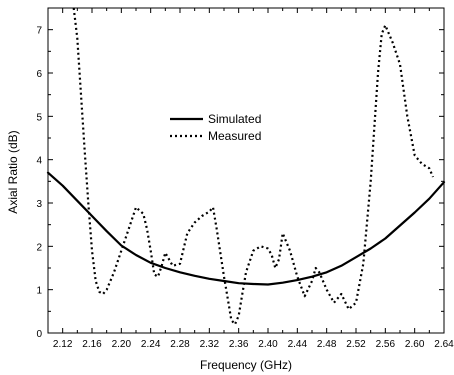  I want to click on y-axis-title: Axial Ratio (dB), so click(13, 171).